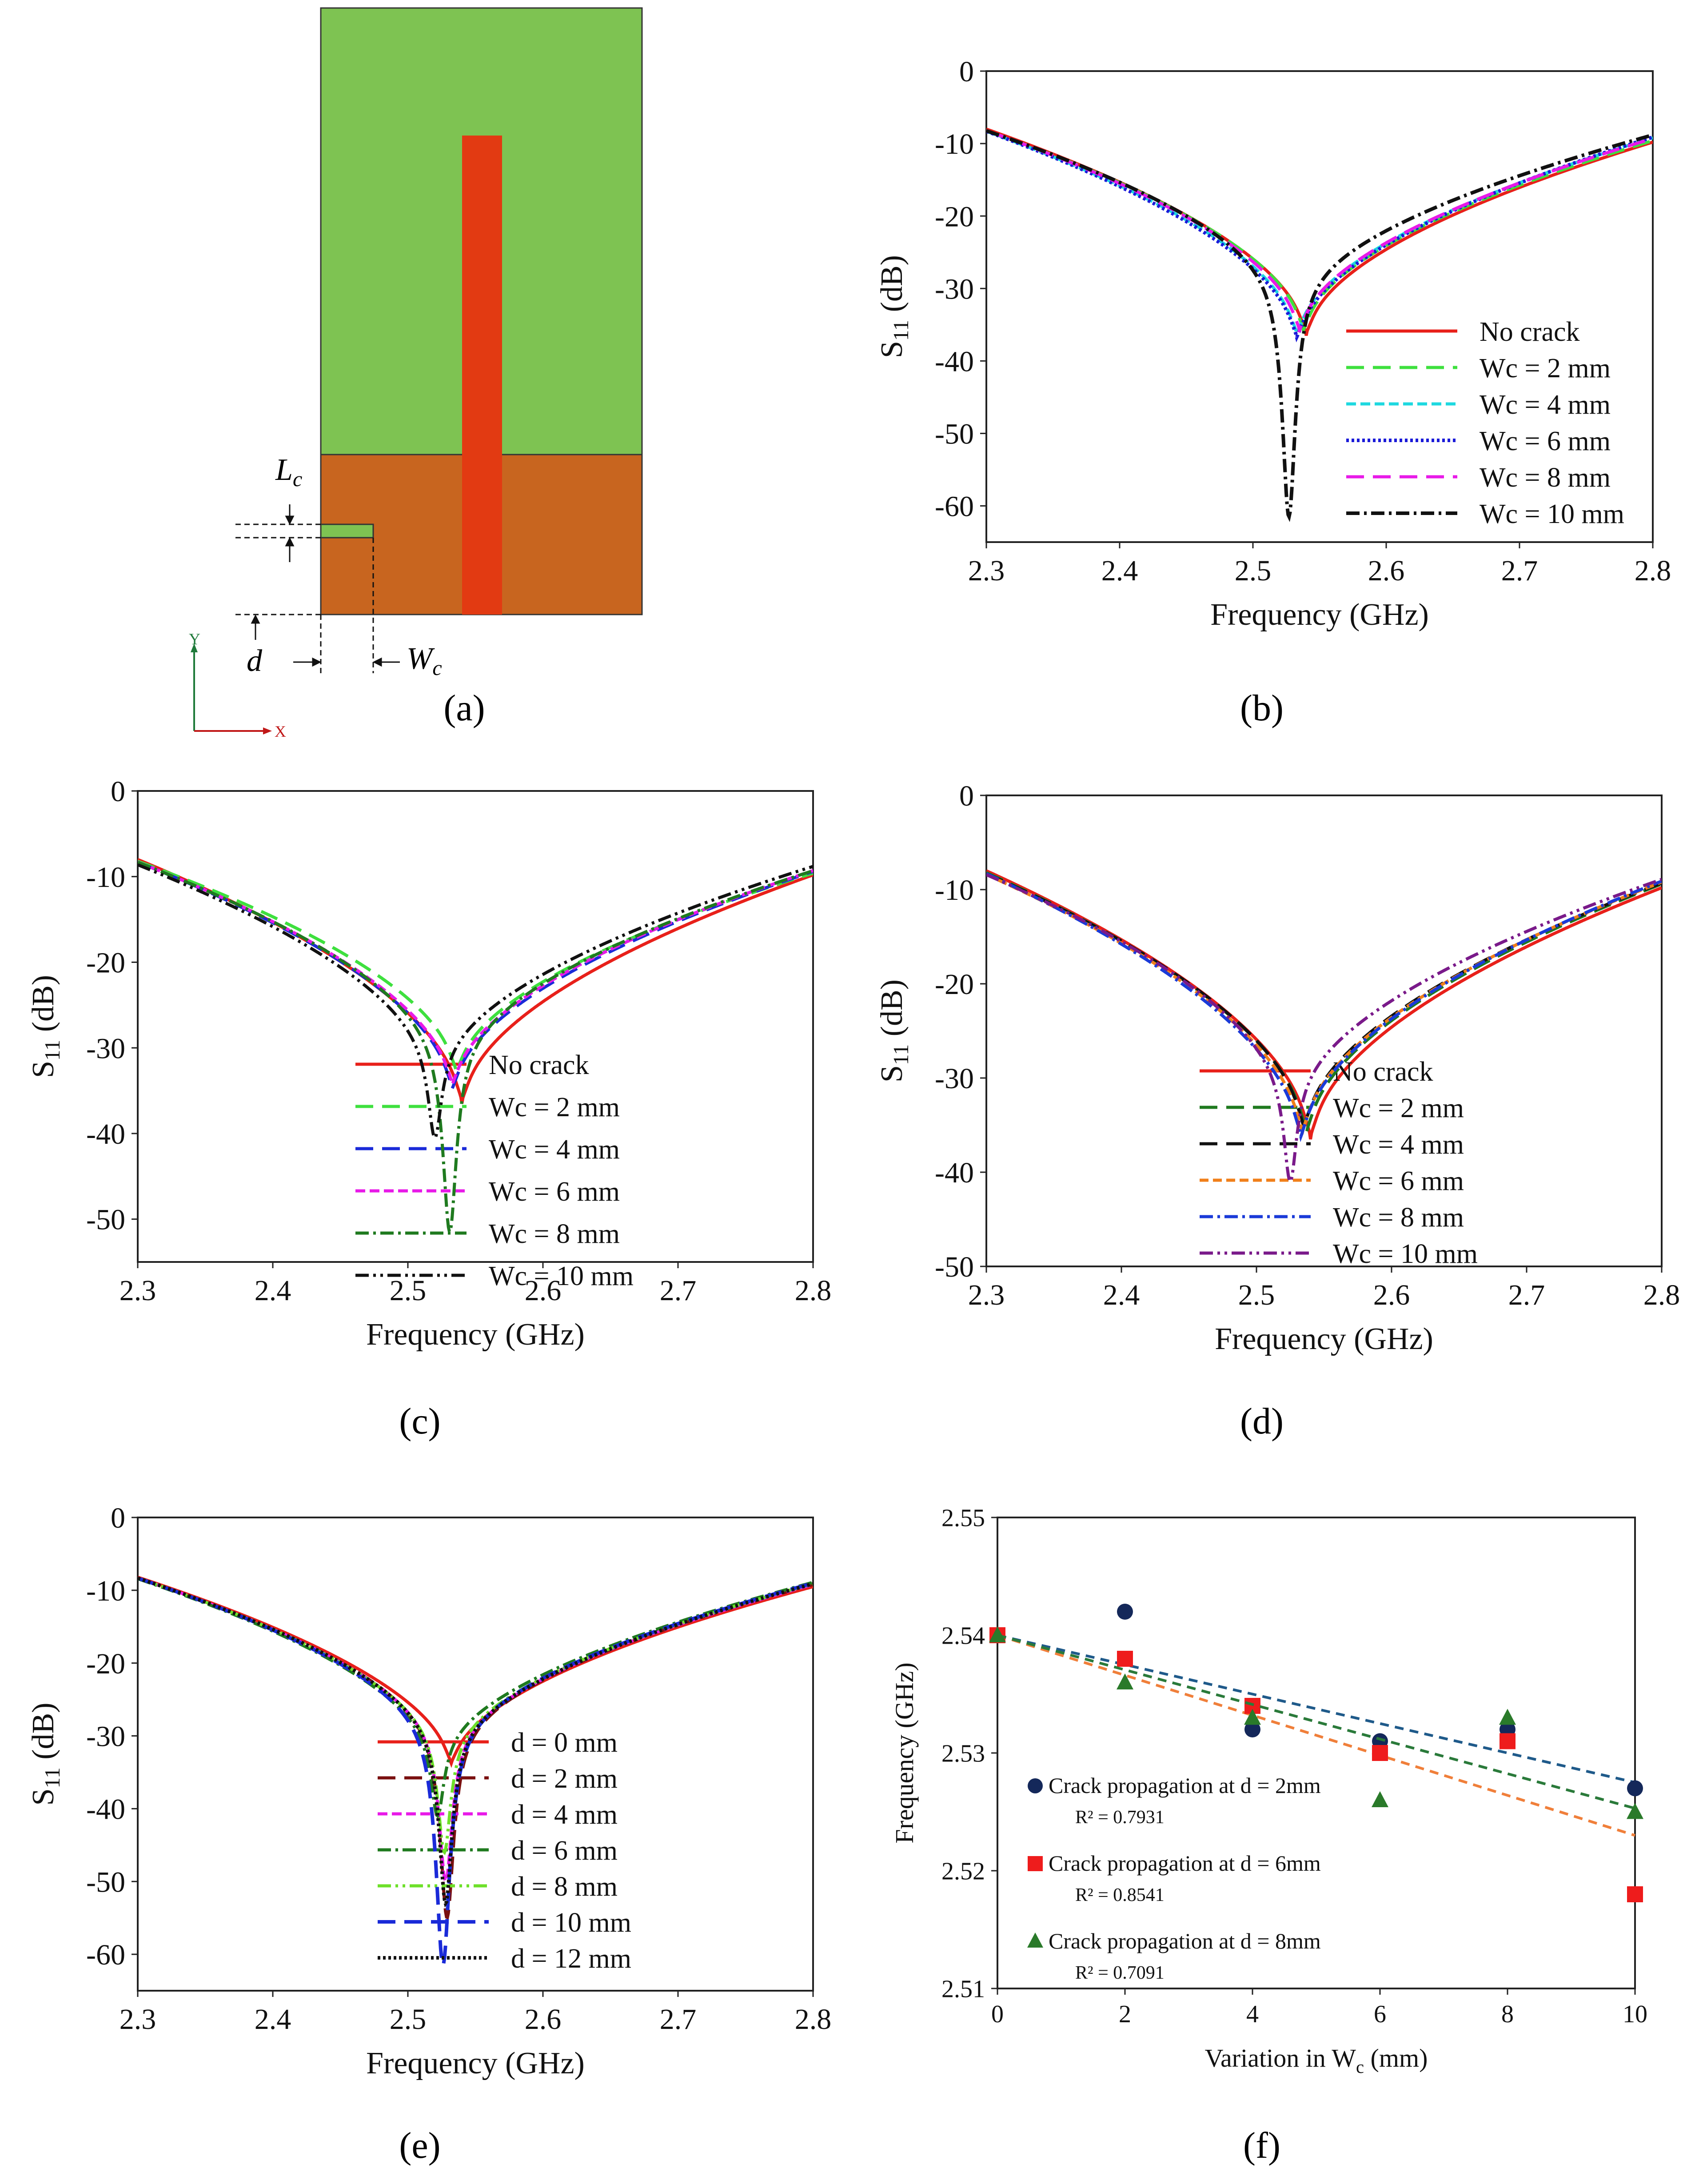 This screenshot has width=1687, height=2184. Describe the element at coordinates (118, 791) in the screenshot. I see `y-tick-label: 0` at that location.